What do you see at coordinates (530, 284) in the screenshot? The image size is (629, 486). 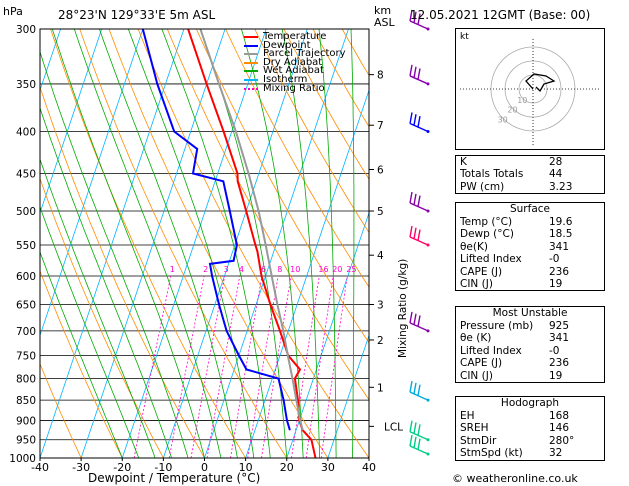 I see `panel-row: CIN (J) 19` at bounding box center [530, 284].